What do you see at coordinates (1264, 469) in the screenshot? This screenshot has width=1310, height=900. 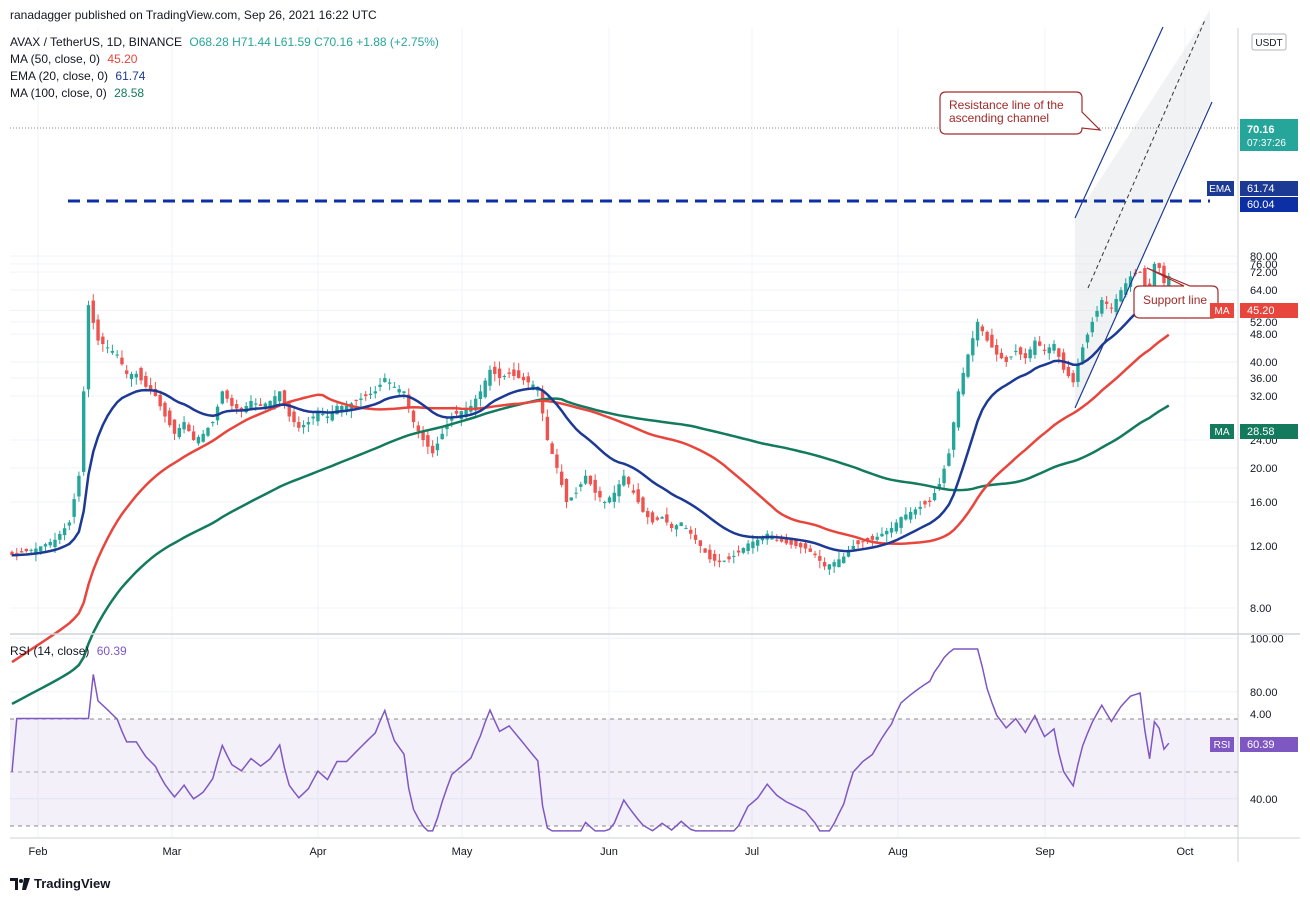 I see `price-tick-label: 20.00` at bounding box center [1264, 469].